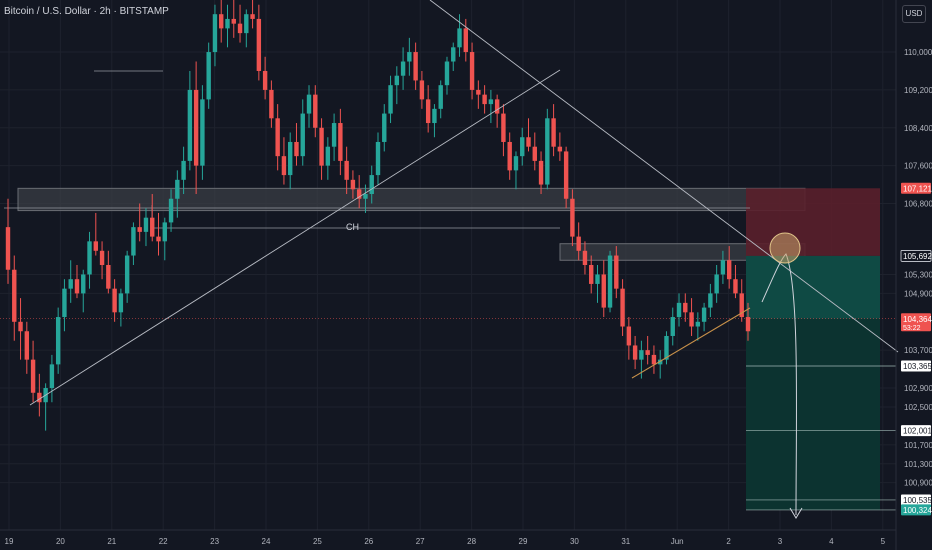 The width and height of the screenshot is (932, 550). I want to click on symbol-title: Bitcoin / U.S. Dollar · 2h · BITSTAMP, so click(86, 11).